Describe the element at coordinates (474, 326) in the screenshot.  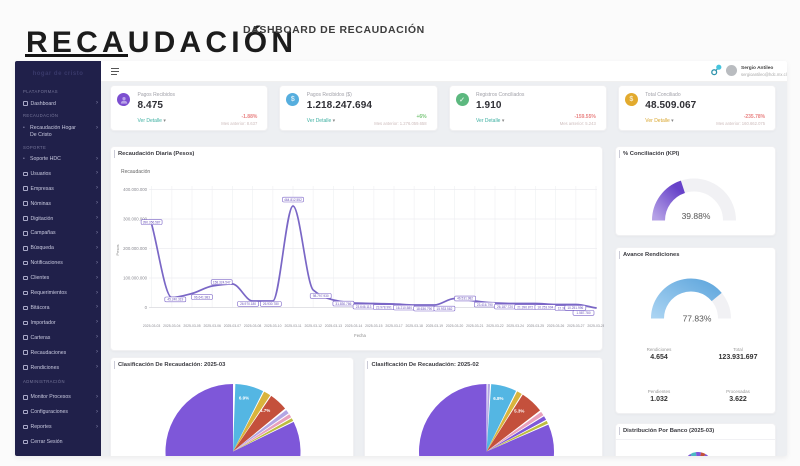
I see `svg-text: 2025-03-21` at that location.